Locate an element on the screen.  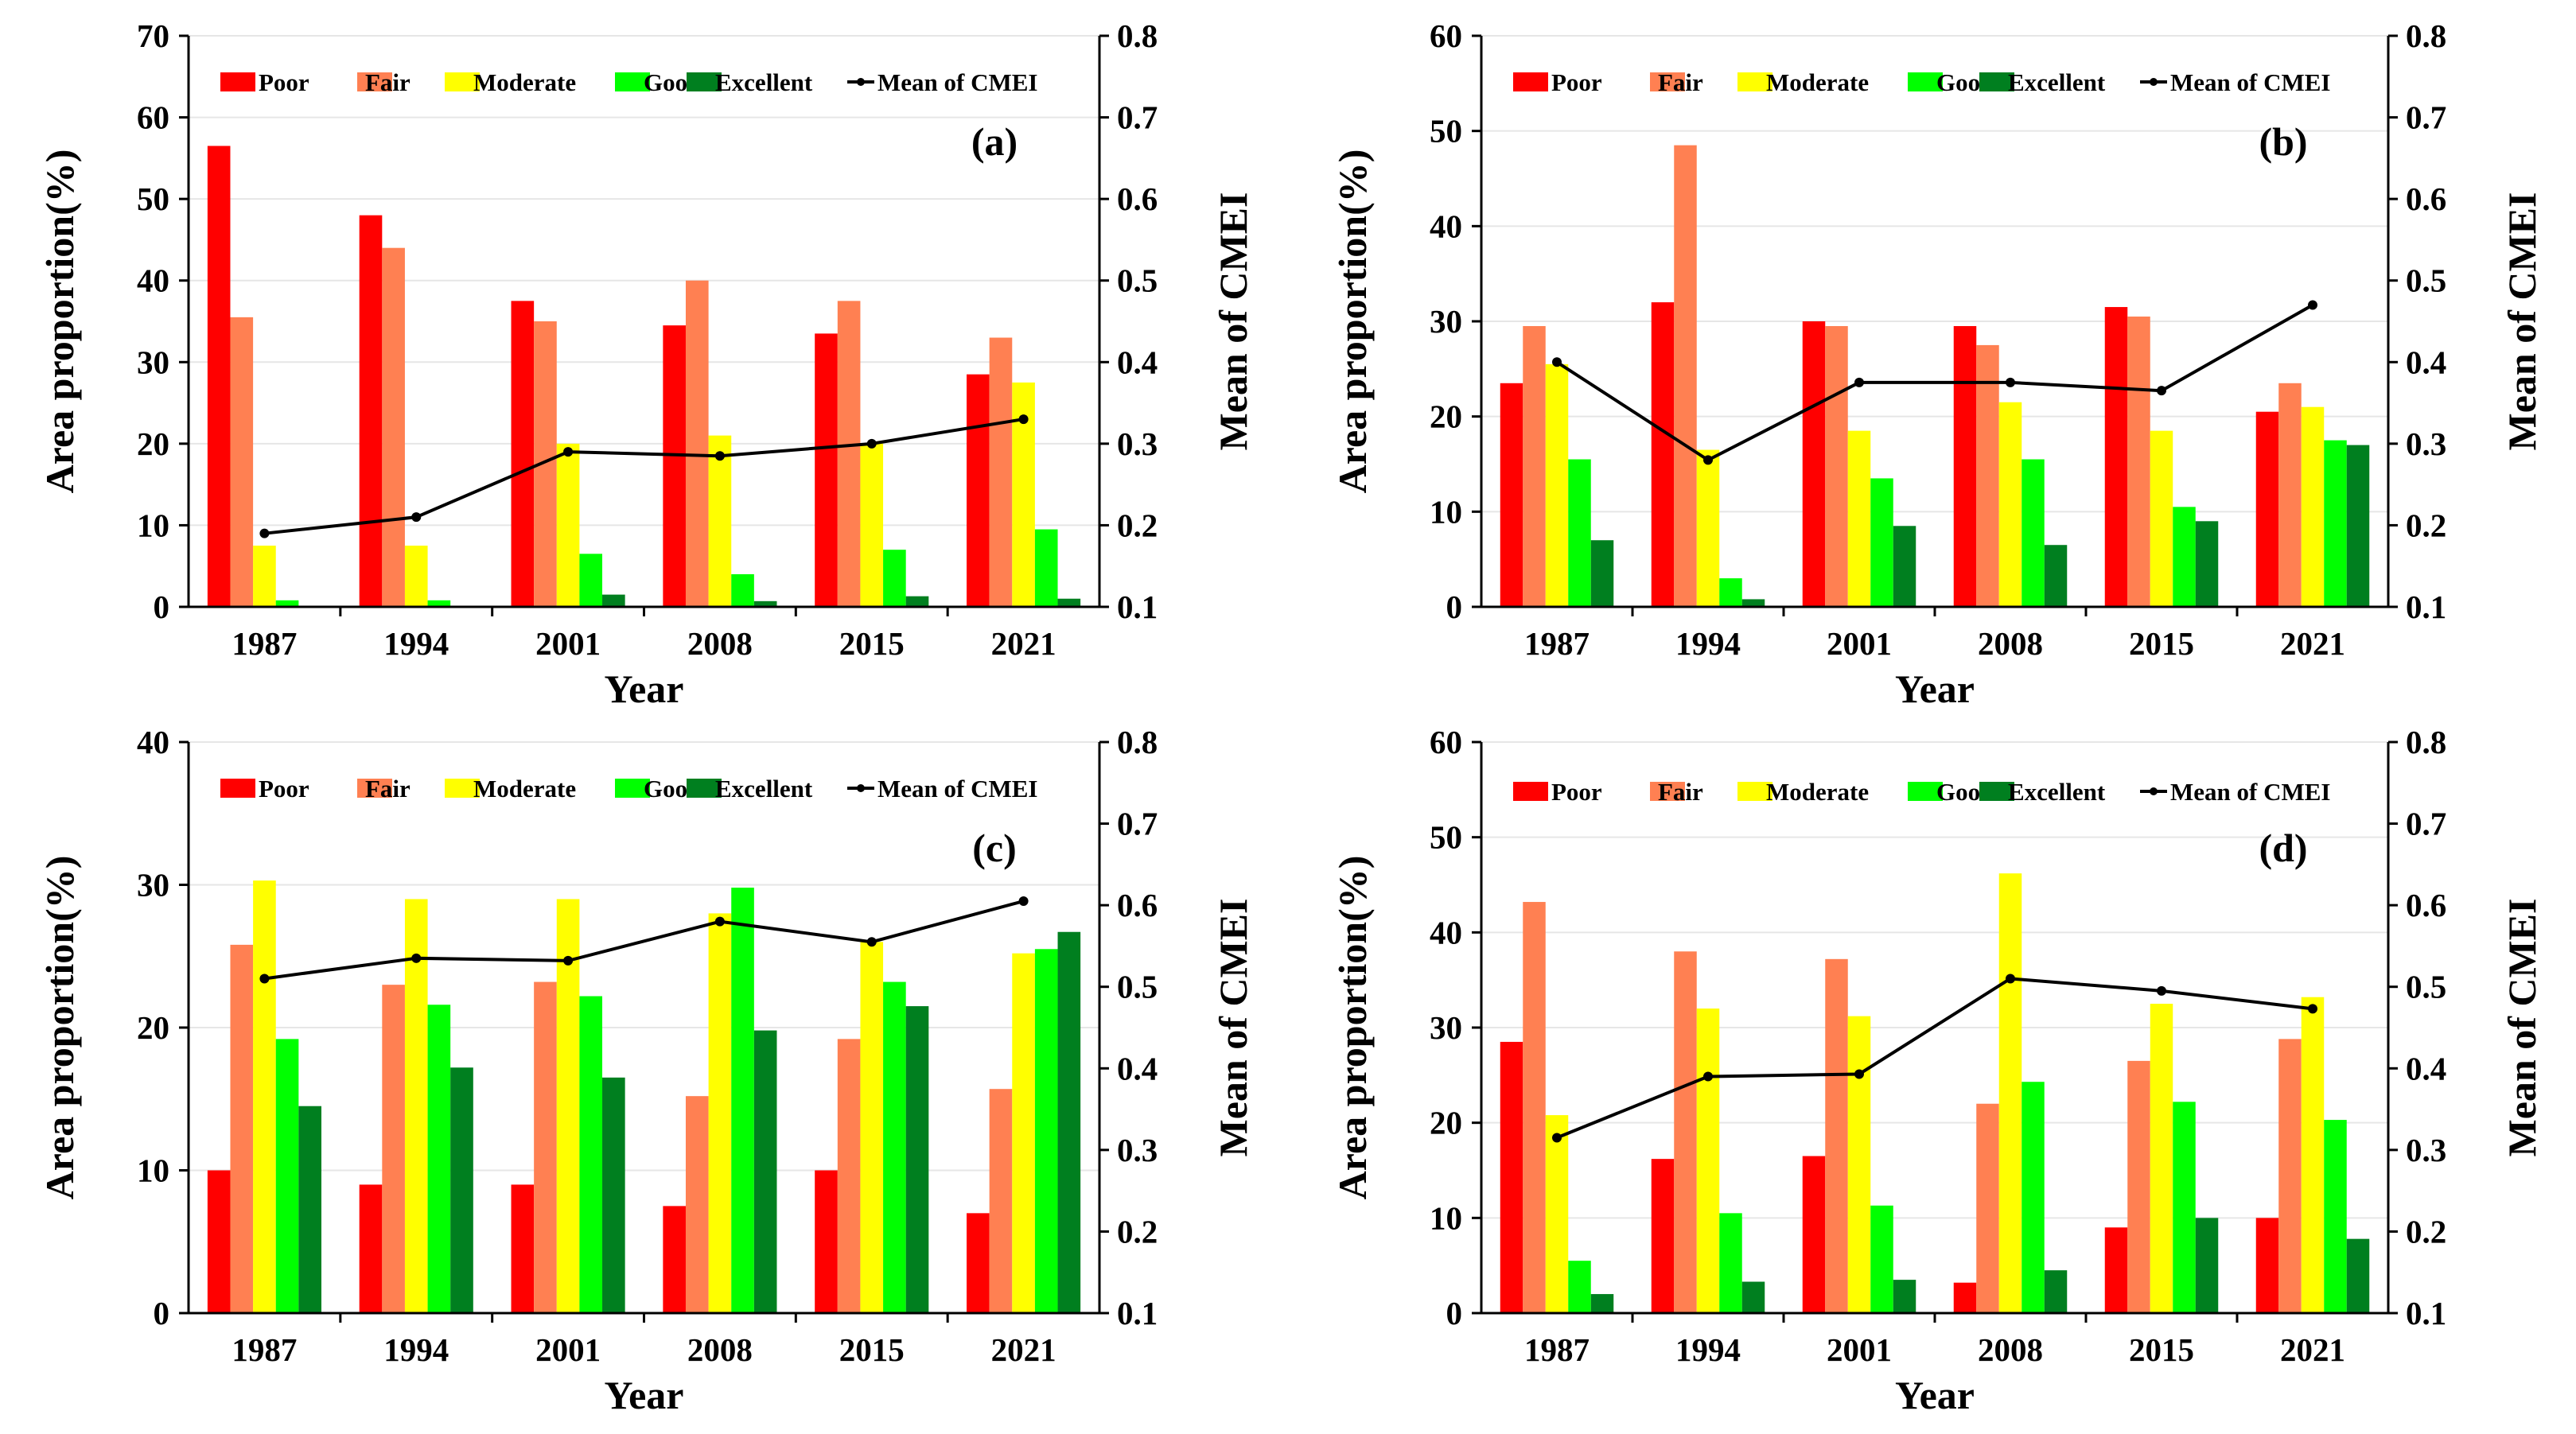
legend-label-mean: Mean of CMEI is located at coordinates (2250, 82).